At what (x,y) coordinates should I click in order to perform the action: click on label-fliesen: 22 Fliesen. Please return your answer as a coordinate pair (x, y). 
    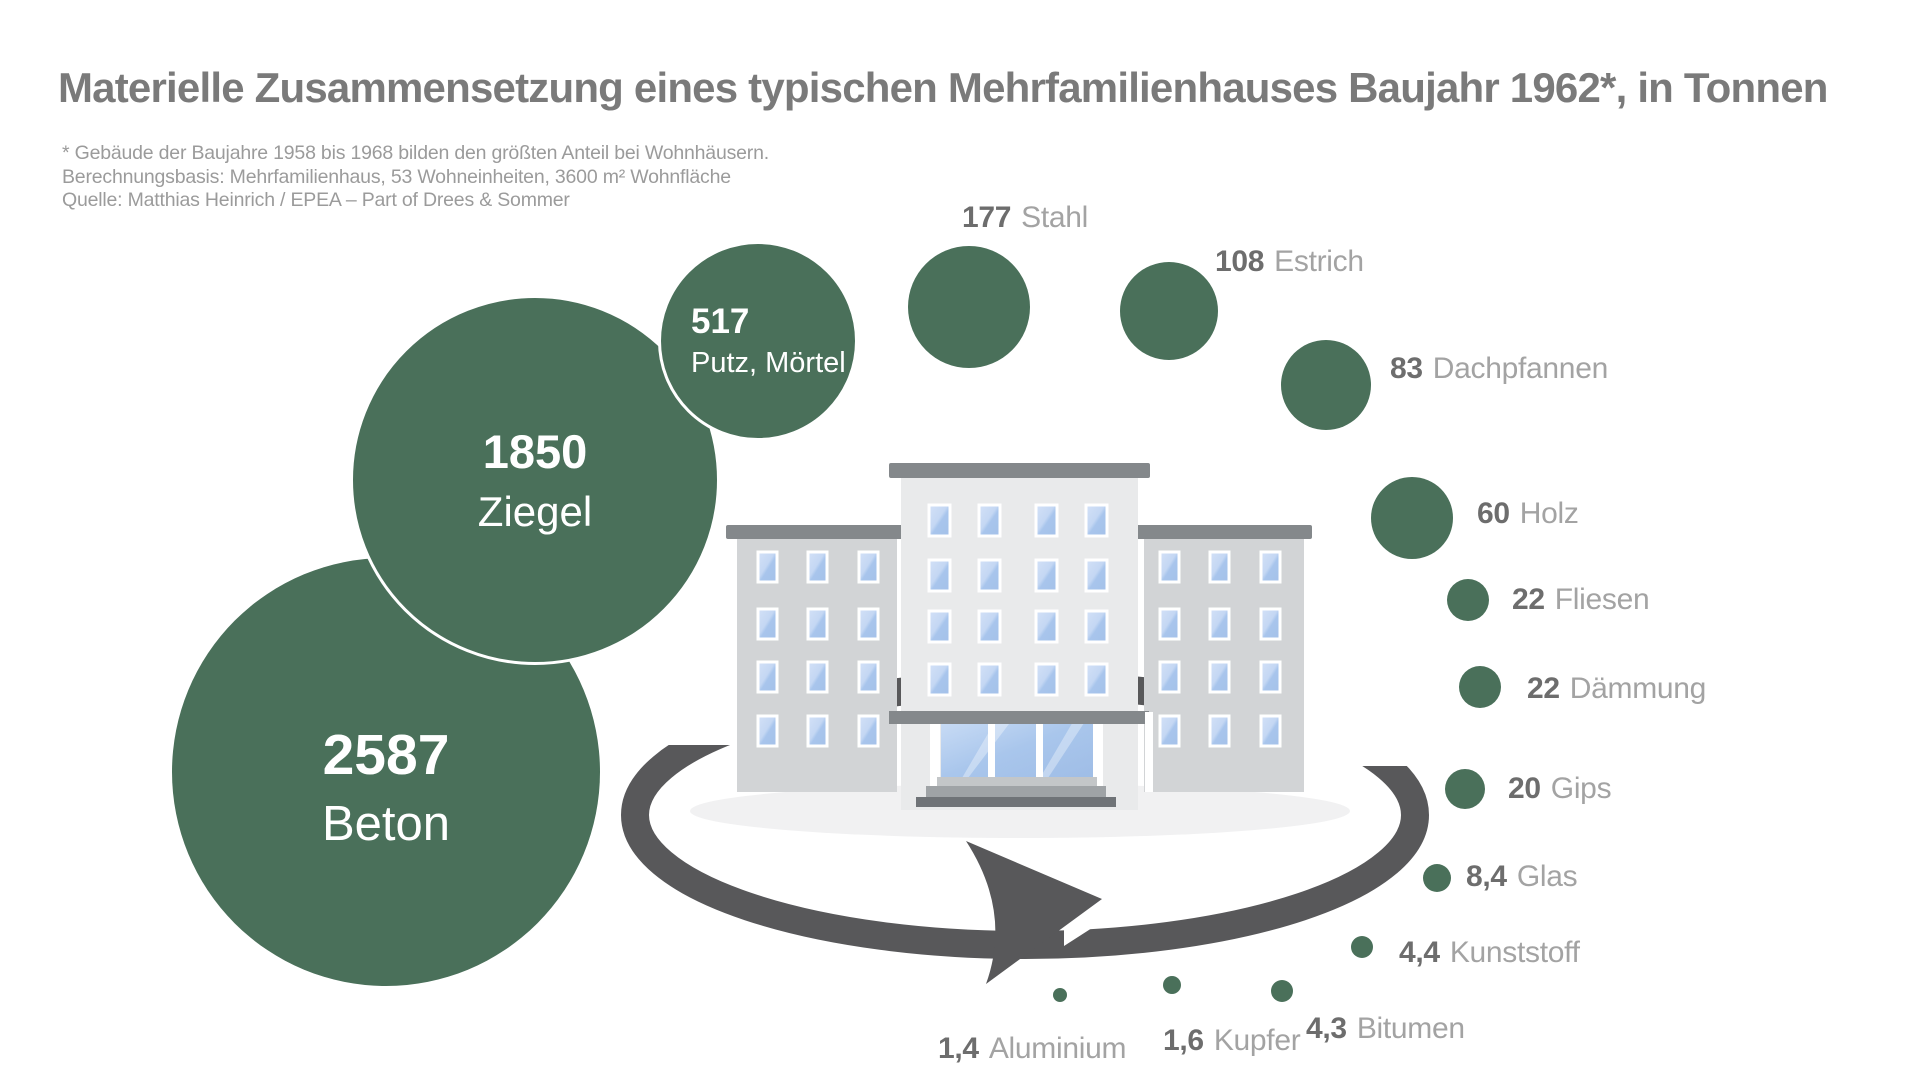
    Looking at the image, I should click on (1581, 600).